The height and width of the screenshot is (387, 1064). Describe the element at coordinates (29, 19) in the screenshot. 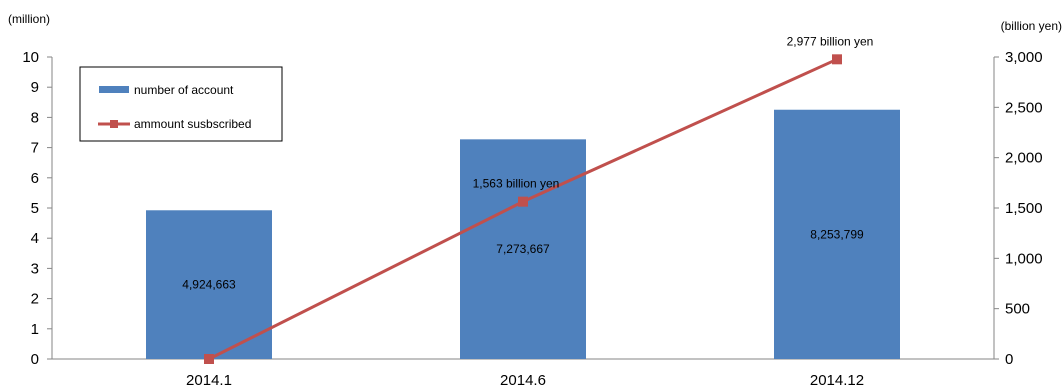

I see `left-axis-unit: (million)` at that location.